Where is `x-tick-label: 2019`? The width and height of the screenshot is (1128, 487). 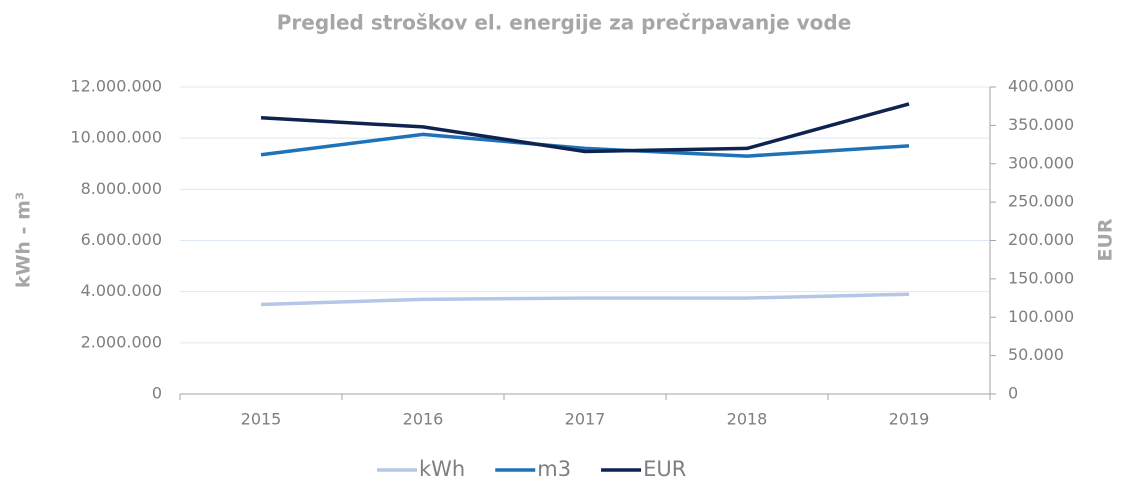
x-tick-label: 2019 is located at coordinates (909, 419).